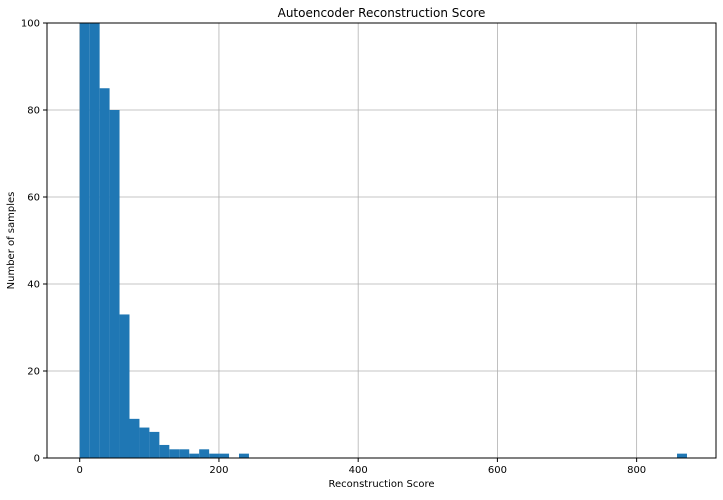  What do you see at coordinates (497, 470) in the screenshot?
I see `x-tick-label: 600` at bounding box center [497, 470].